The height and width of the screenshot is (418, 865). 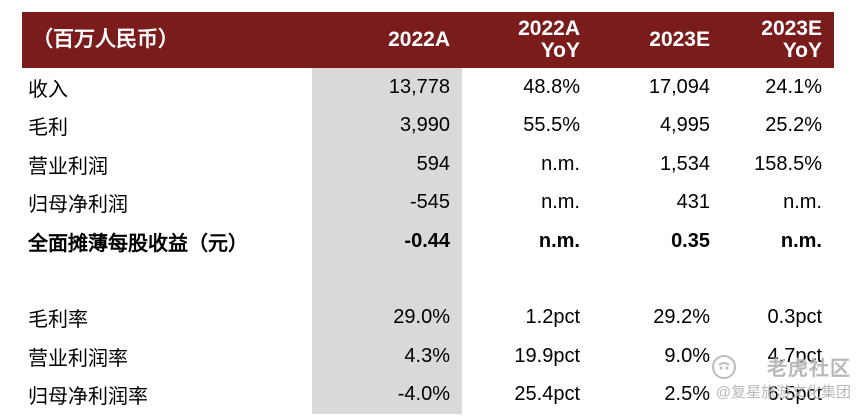 I want to click on cell-2023e: 4,995, so click(x=684, y=125).